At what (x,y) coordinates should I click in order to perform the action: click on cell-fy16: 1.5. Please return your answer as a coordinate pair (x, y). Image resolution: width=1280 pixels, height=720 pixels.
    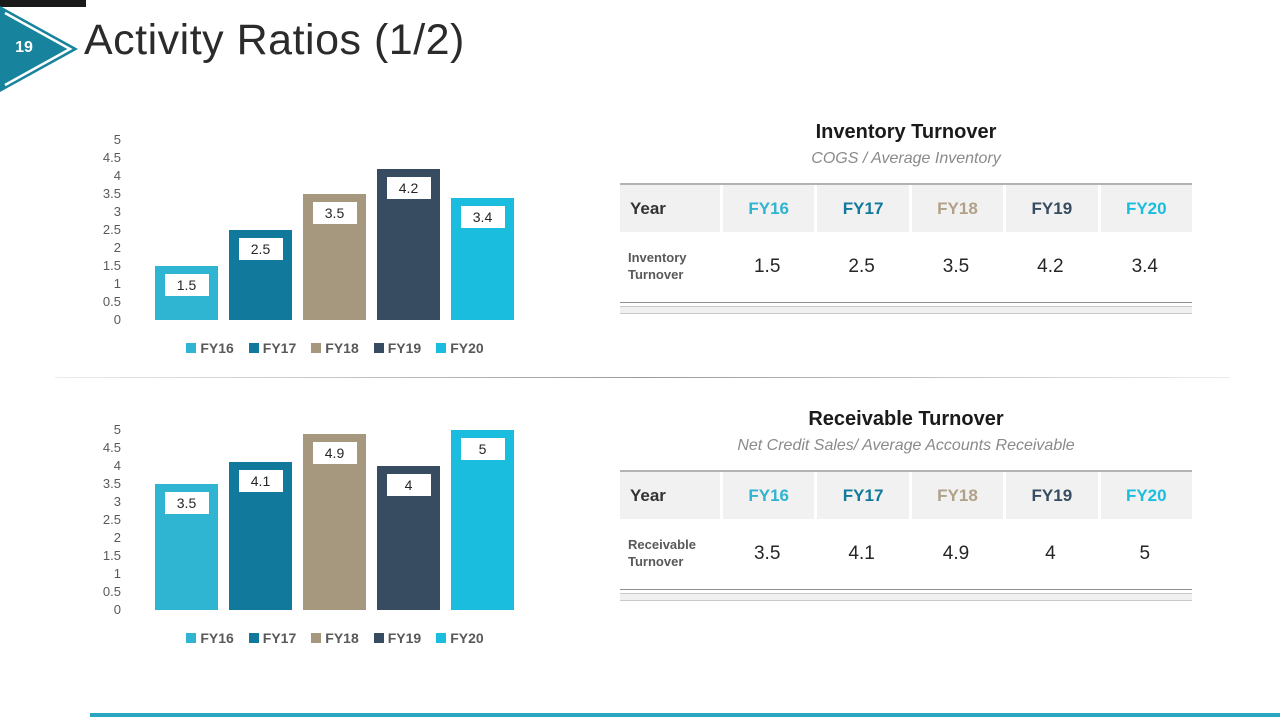
    Looking at the image, I should click on (767, 267).